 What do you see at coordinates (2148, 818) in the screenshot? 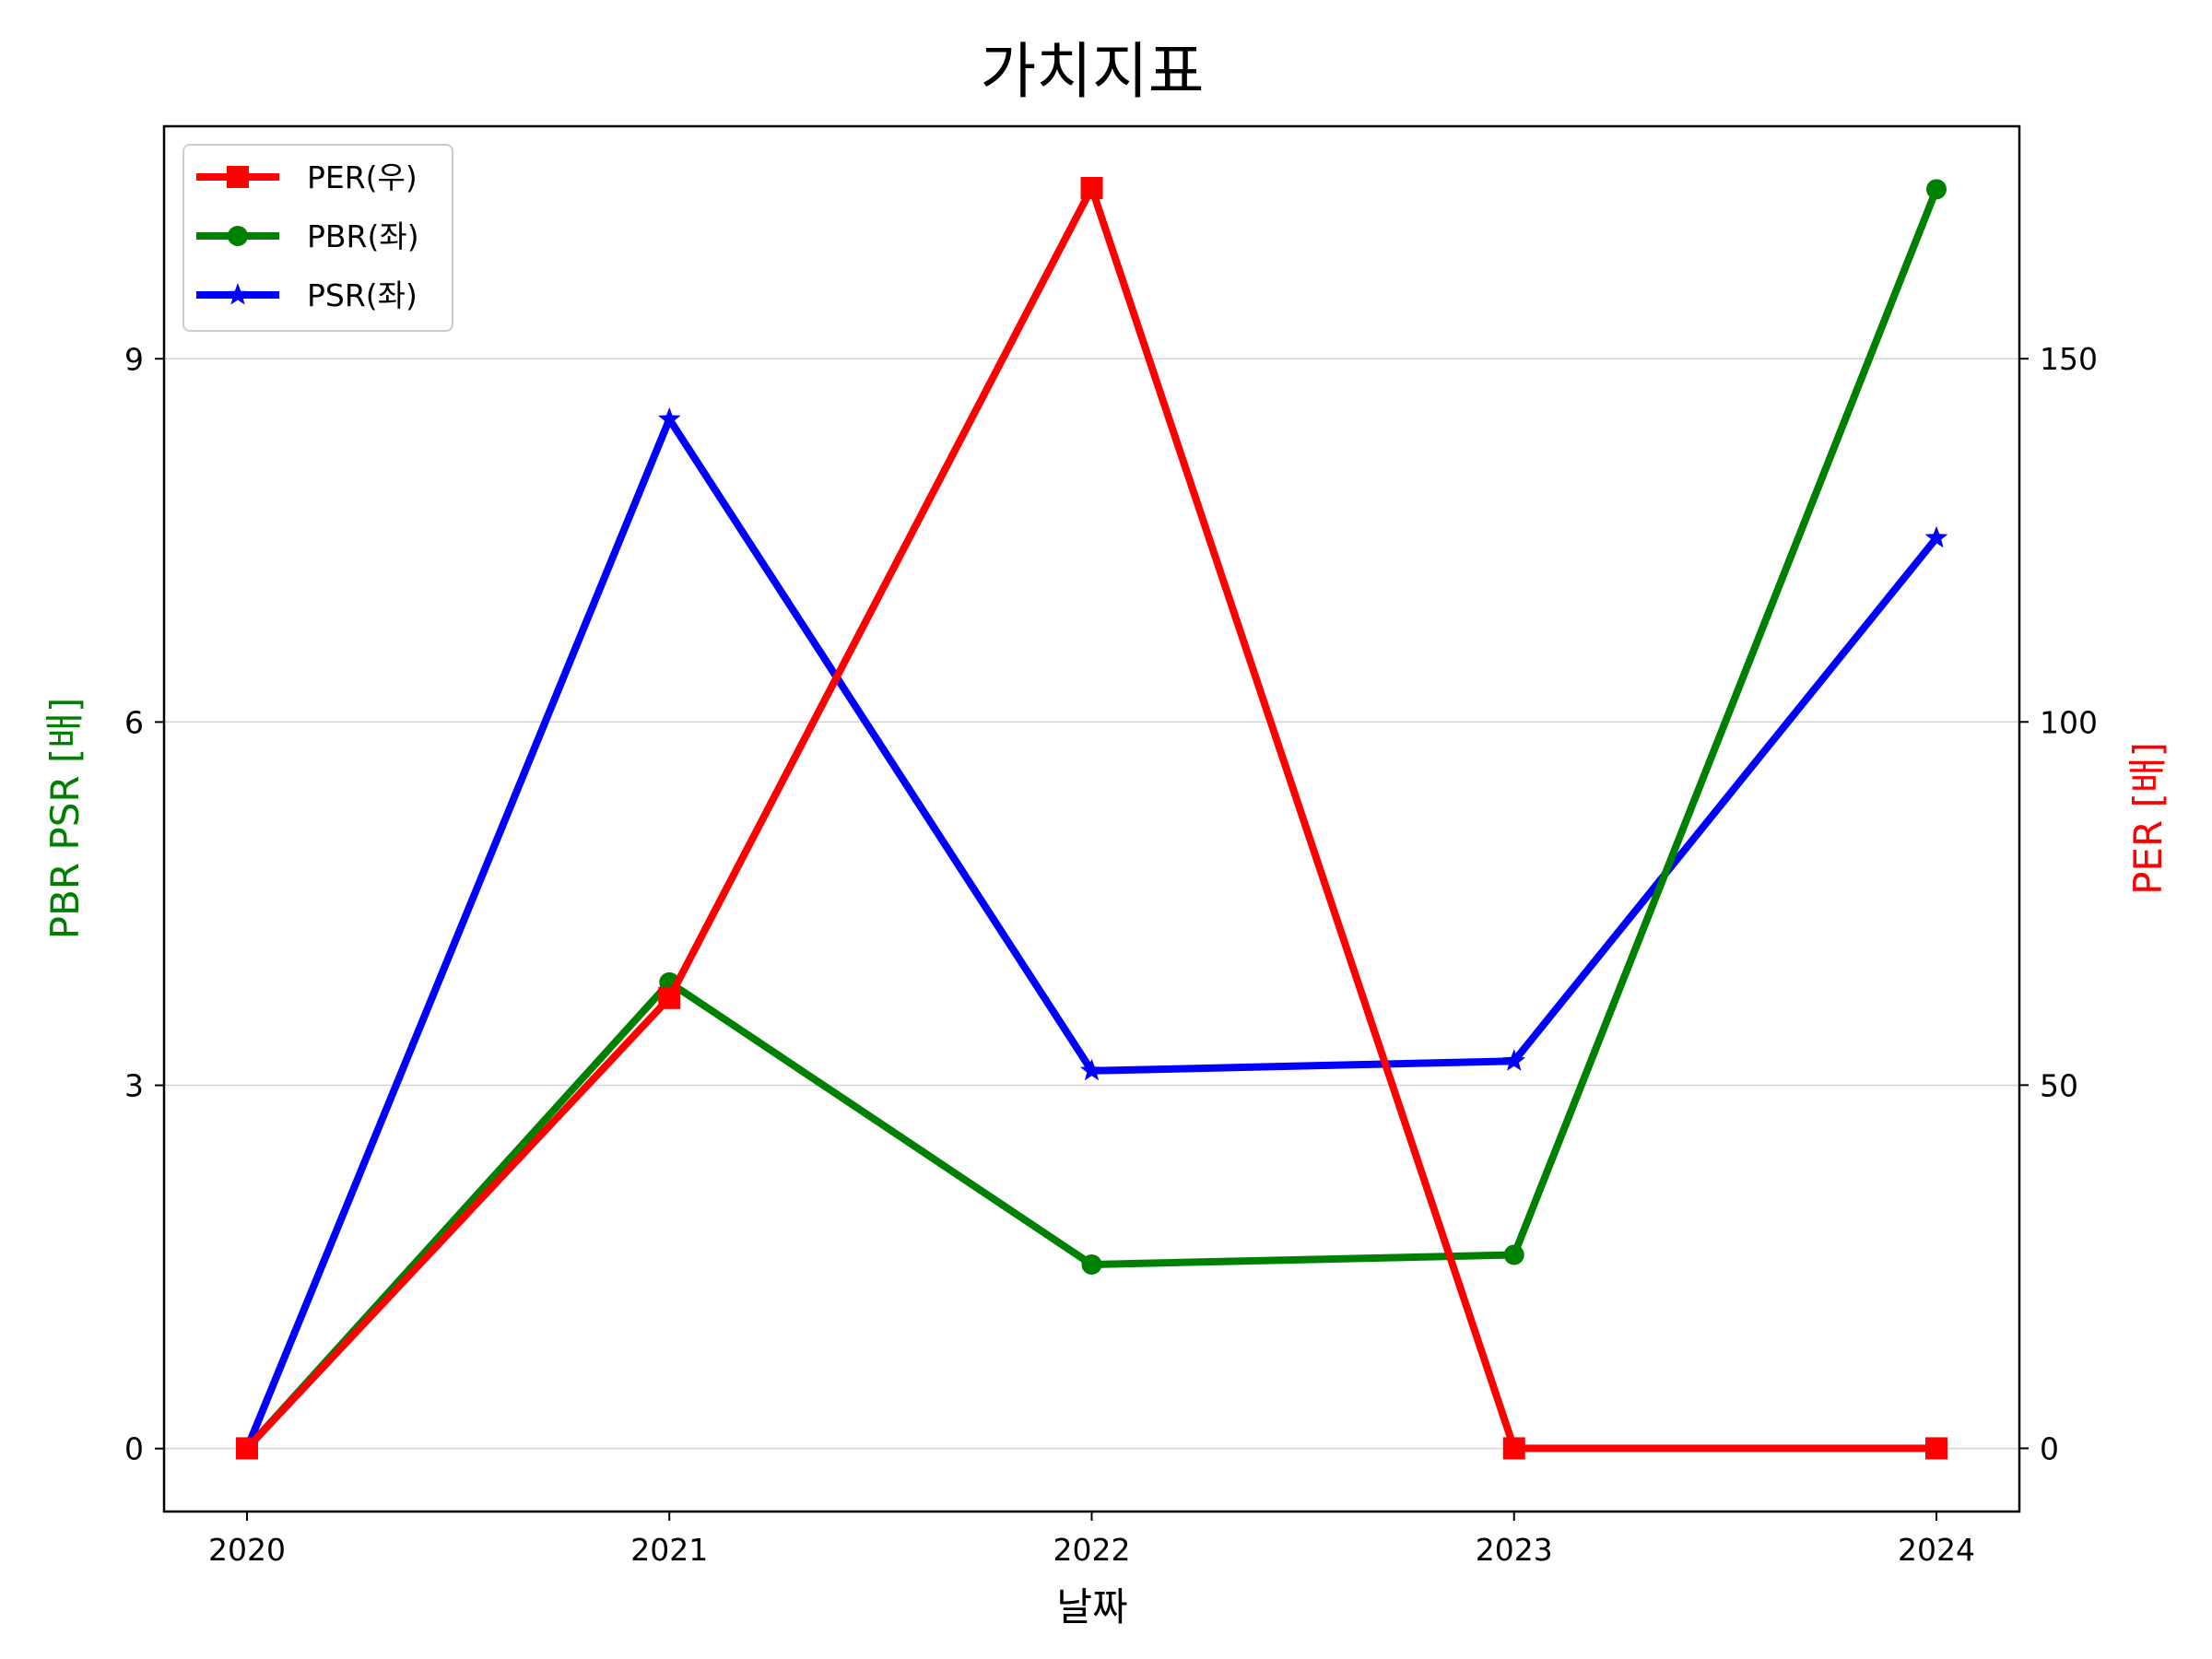
I see `right-y-axis-label: PER [배]` at bounding box center [2148, 818].